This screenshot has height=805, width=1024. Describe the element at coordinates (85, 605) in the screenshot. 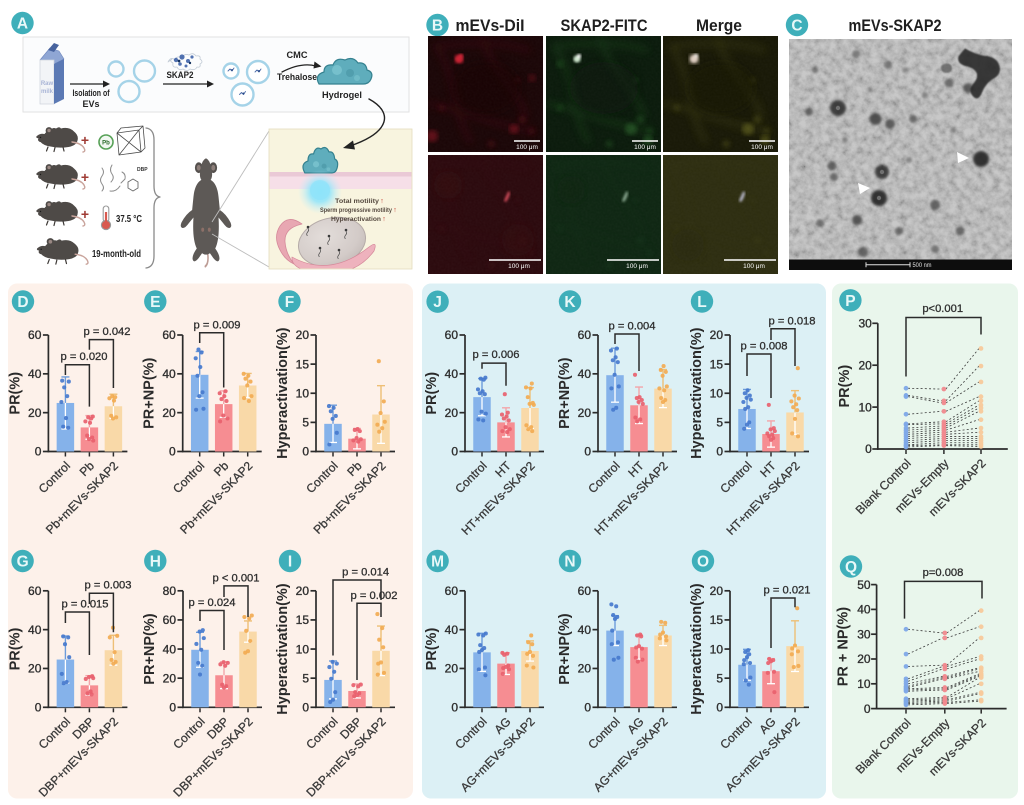

I see `svg-text: p = 0.015` at that location.